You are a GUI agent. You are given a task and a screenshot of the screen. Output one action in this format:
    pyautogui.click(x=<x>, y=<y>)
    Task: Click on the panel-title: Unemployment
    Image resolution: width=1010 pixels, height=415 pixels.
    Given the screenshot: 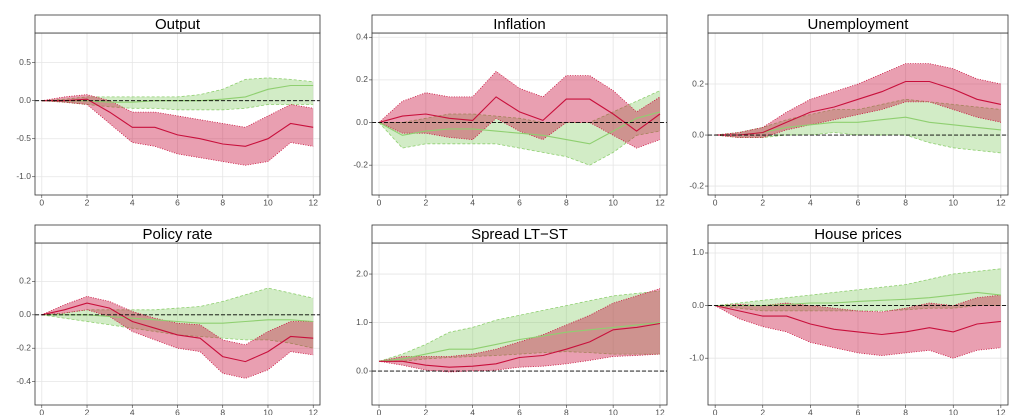 What is the action you would take?
    pyautogui.click(x=859, y=24)
    